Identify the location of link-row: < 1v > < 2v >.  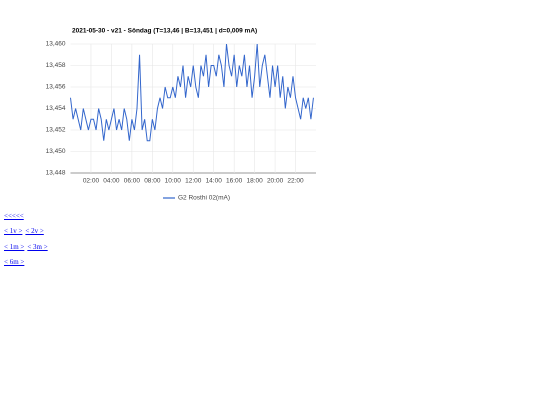
(27, 234).